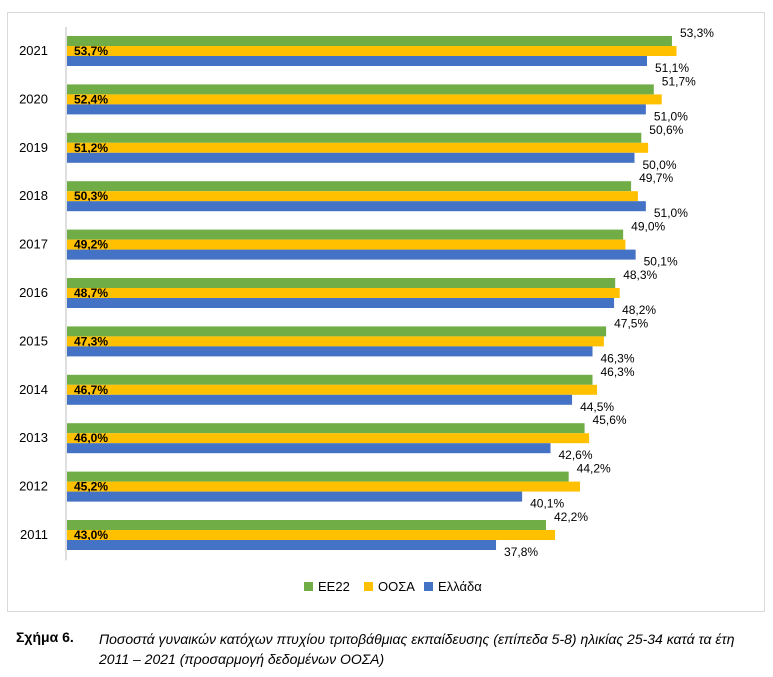 This screenshot has height=677, width=773. What do you see at coordinates (91, 341) in the screenshot?
I see `data-label: 47,3%` at bounding box center [91, 341].